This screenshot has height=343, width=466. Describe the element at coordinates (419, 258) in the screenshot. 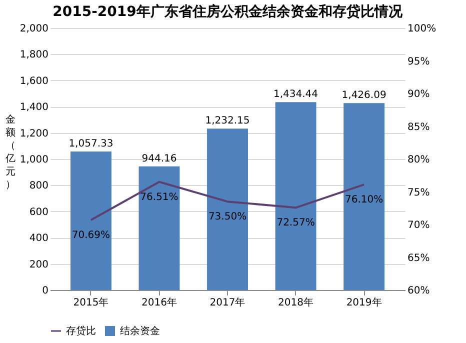

I see `y2-tick-label: 65%` at that location.